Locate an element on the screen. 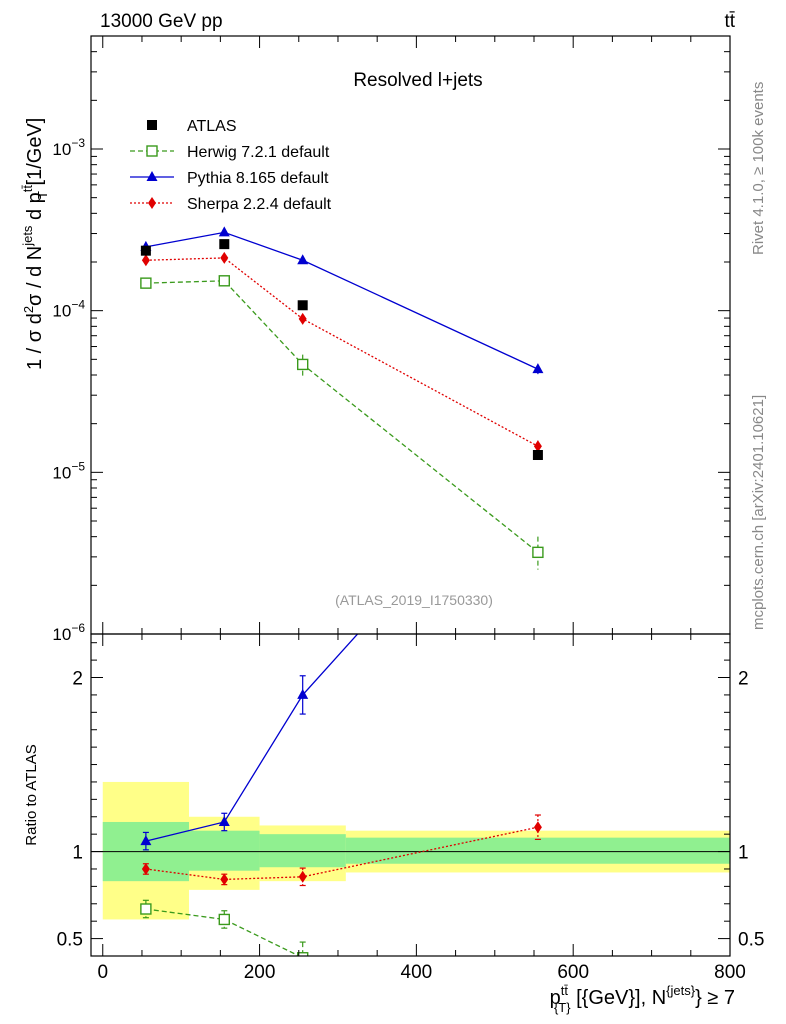 The height and width of the screenshot is (1024, 786). legend-pythia-label: Pythia 8.165 default is located at coordinates (258, 178).